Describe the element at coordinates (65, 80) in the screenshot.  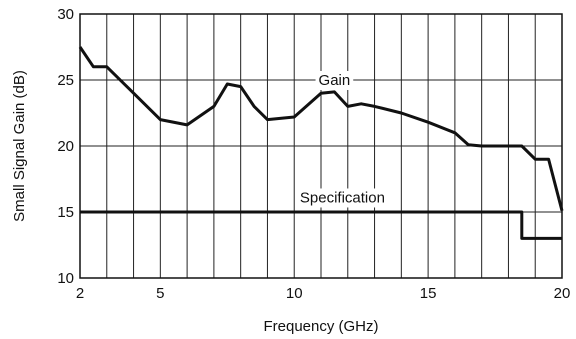
I see `y-tick-label: 25` at that location.